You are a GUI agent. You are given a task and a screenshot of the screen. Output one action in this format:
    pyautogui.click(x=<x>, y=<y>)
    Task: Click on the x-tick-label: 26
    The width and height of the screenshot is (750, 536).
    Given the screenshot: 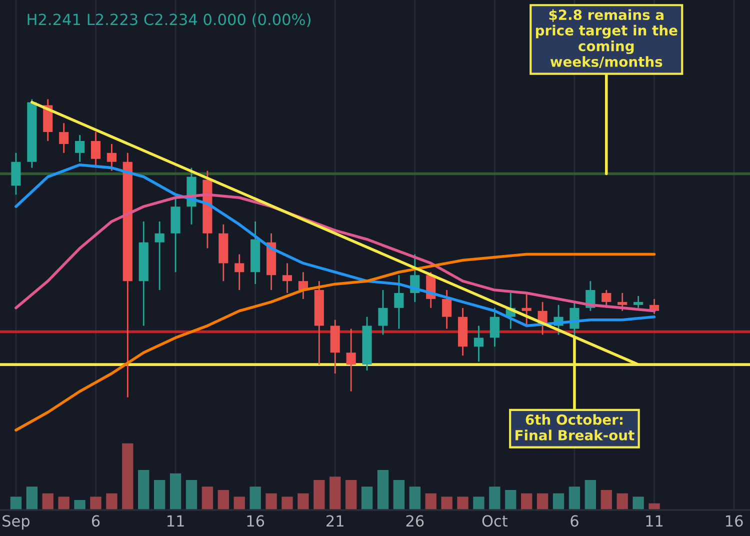 What is the action you would take?
    pyautogui.click(x=415, y=521)
    